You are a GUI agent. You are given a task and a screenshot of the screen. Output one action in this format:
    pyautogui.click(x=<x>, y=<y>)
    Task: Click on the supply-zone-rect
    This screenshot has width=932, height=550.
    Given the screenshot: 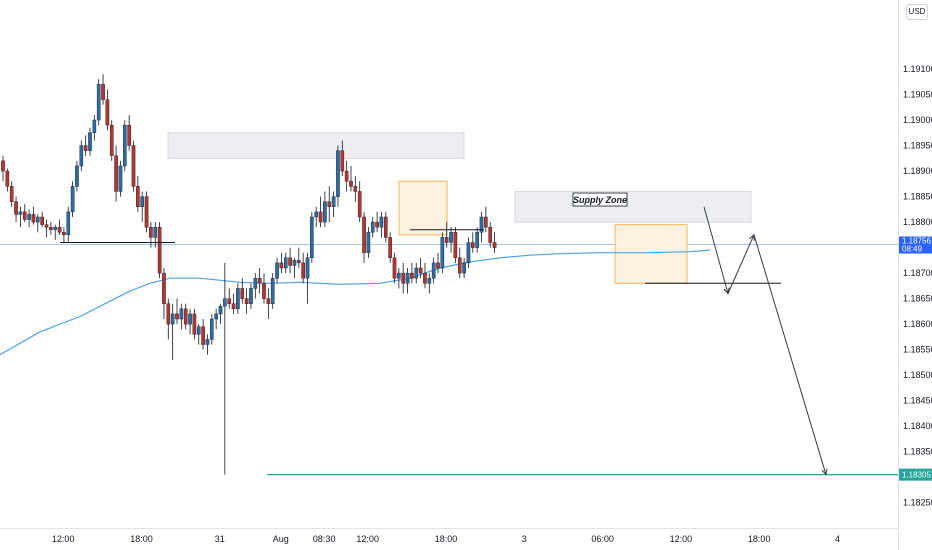 What is the action you would take?
    pyautogui.click(x=633, y=207)
    